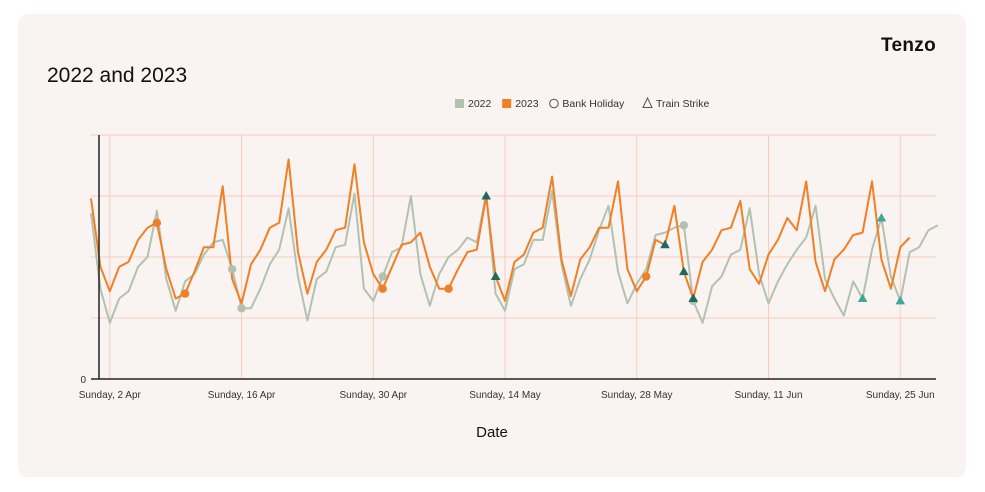 This screenshot has height=492, width=985. I want to click on x-tick-label: Sunday, 2 Apr, so click(110, 395).